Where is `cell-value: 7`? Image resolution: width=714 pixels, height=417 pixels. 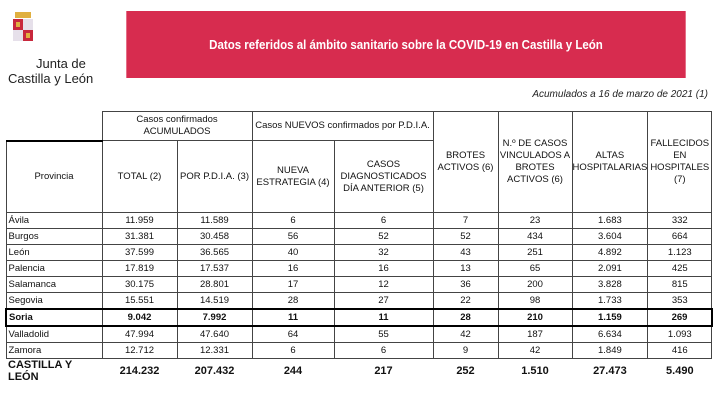
cell-value: 7 is located at coordinates (465, 220).